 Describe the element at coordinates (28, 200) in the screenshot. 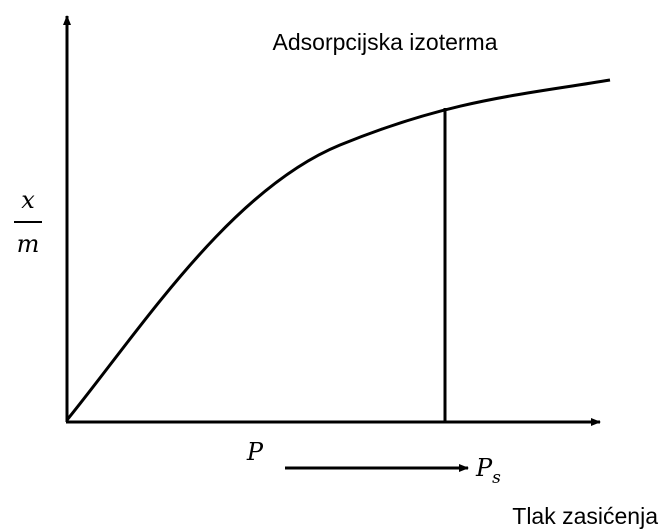

I see `y-label-numerator: x` at that location.